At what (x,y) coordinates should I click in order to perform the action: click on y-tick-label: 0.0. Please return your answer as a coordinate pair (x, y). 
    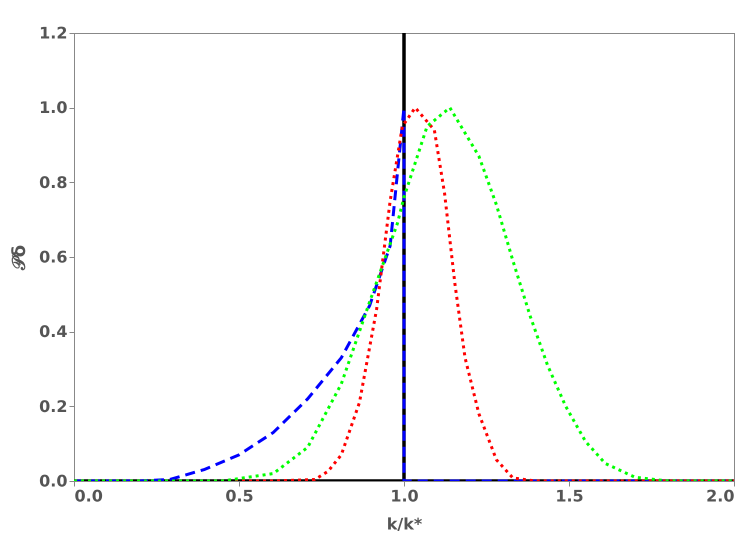
    Looking at the image, I should click on (53, 481).